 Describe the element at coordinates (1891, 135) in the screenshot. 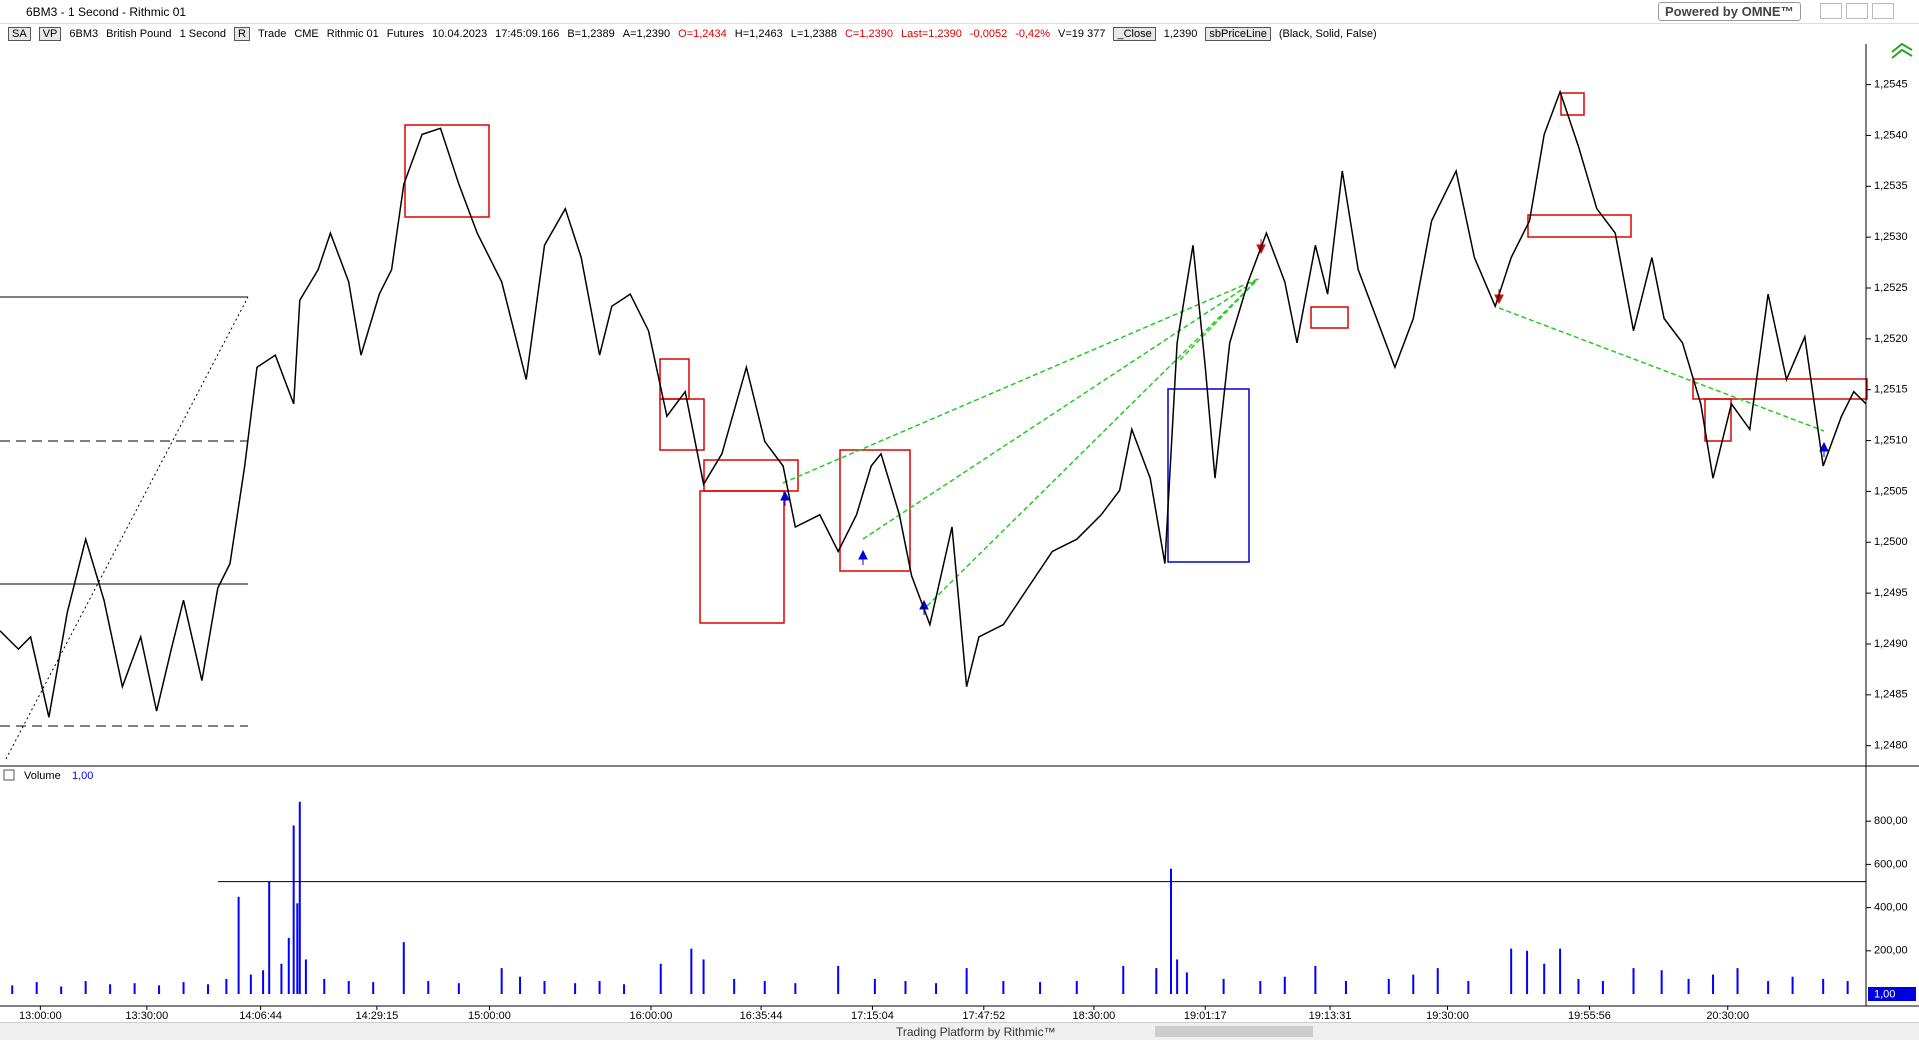

I see `y-tick-label: 1,2540` at that location.